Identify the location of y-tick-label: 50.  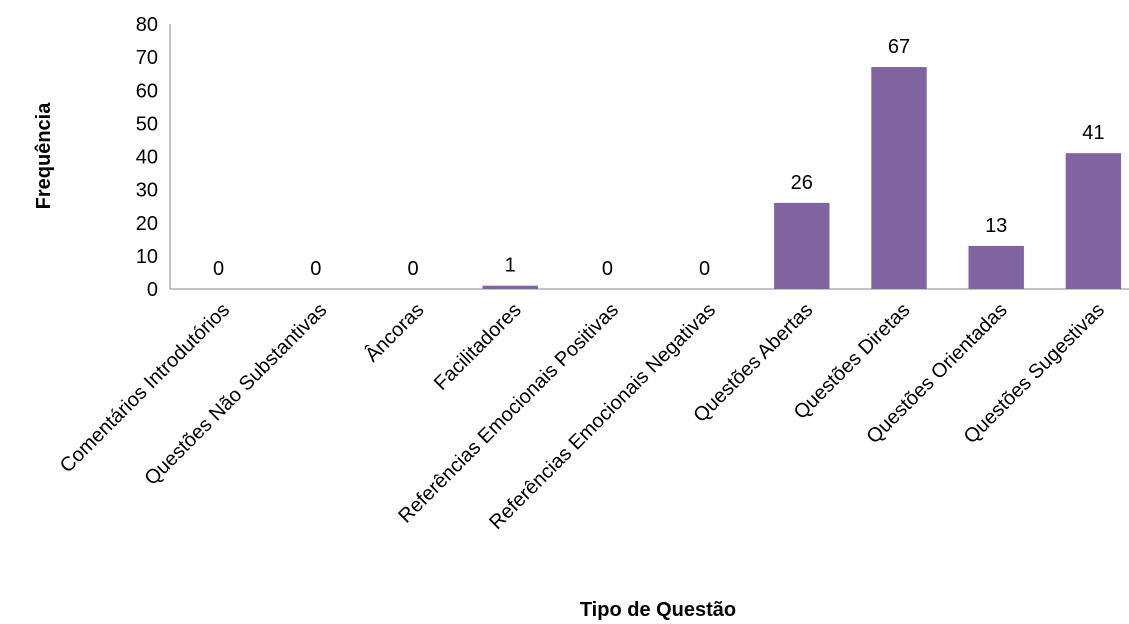
(147, 124).